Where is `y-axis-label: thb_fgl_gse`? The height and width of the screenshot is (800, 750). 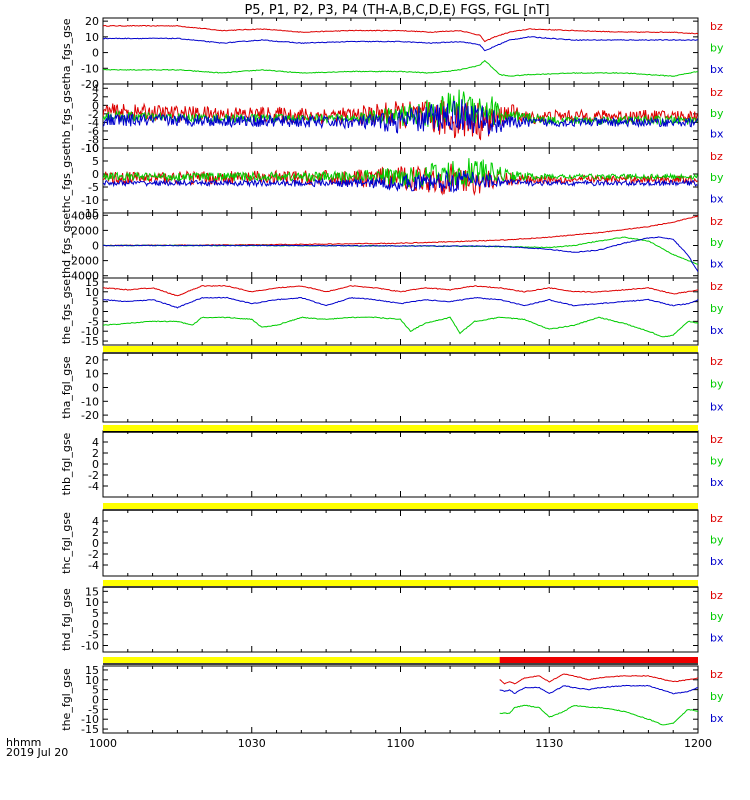
y-axis-label: thb_fgl_gse is located at coordinates (66, 463).